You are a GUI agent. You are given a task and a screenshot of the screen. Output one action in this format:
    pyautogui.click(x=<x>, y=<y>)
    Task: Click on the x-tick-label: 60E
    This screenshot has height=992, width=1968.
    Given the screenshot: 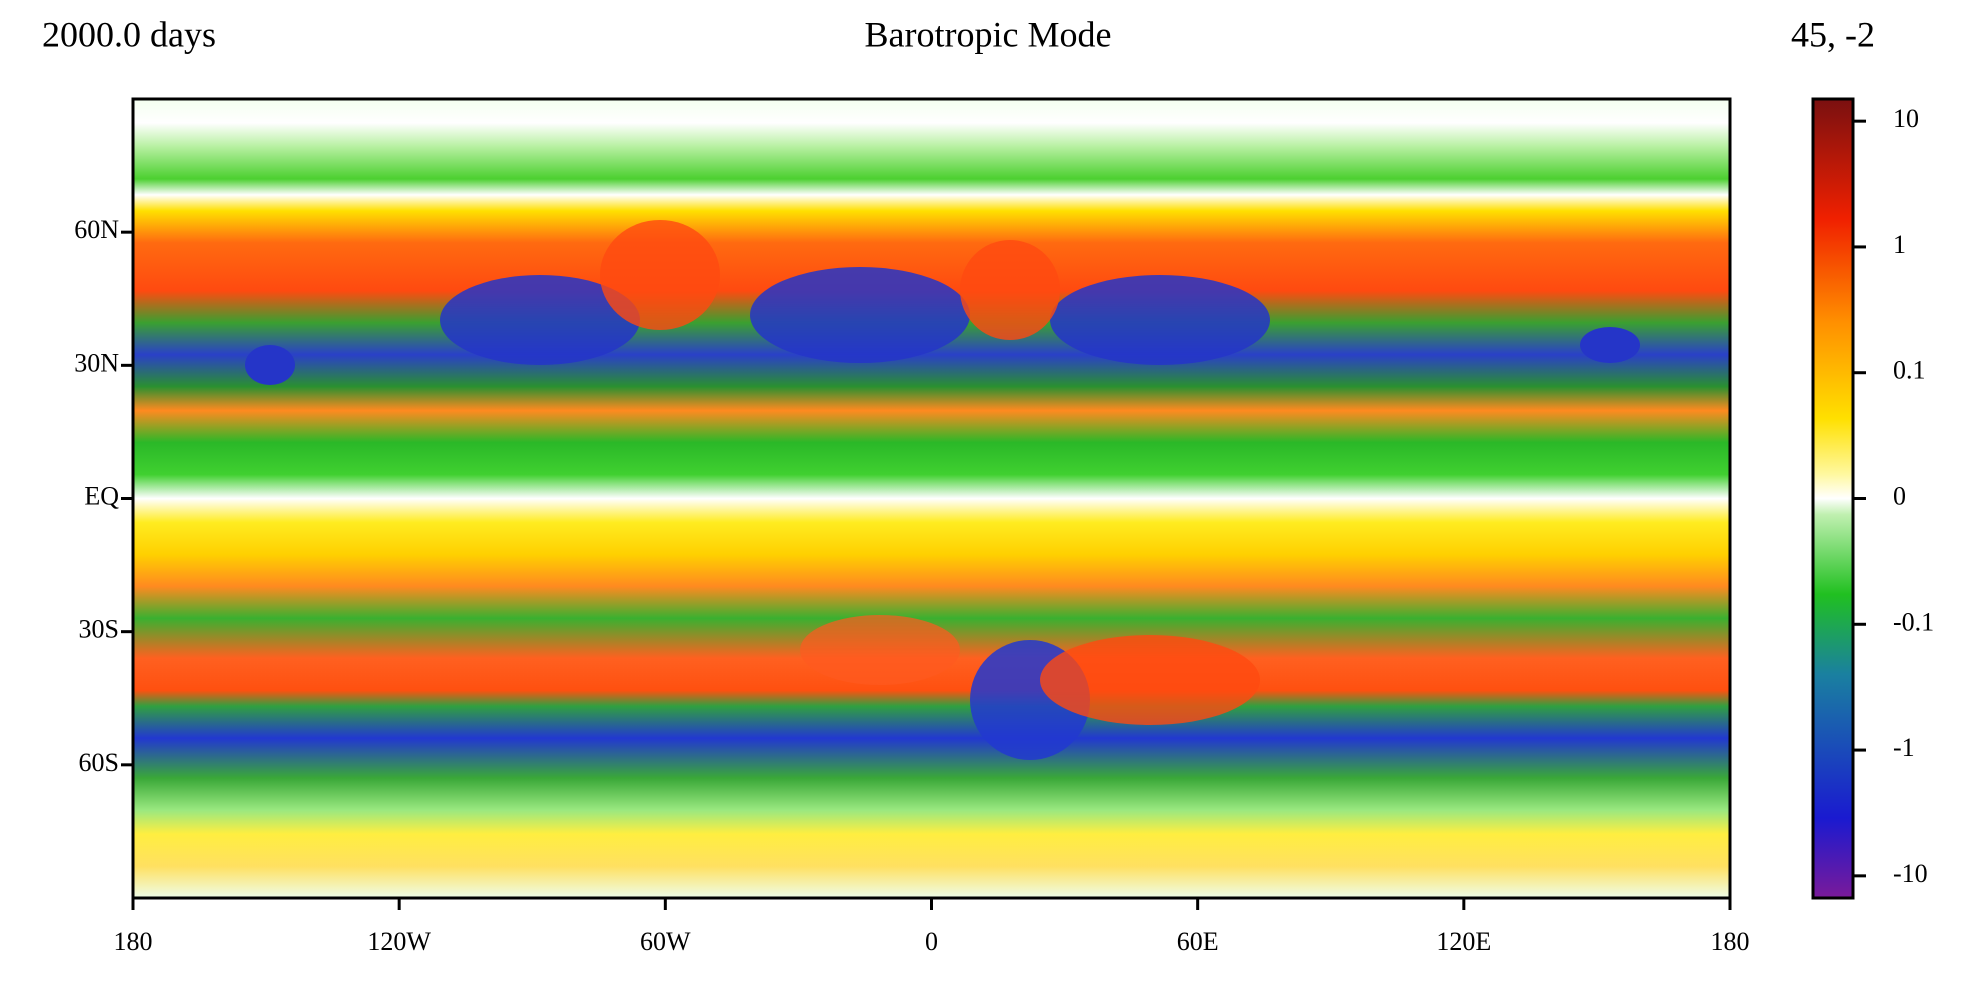 What is the action you would take?
    pyautogui.click(x=1198, y=941)
    